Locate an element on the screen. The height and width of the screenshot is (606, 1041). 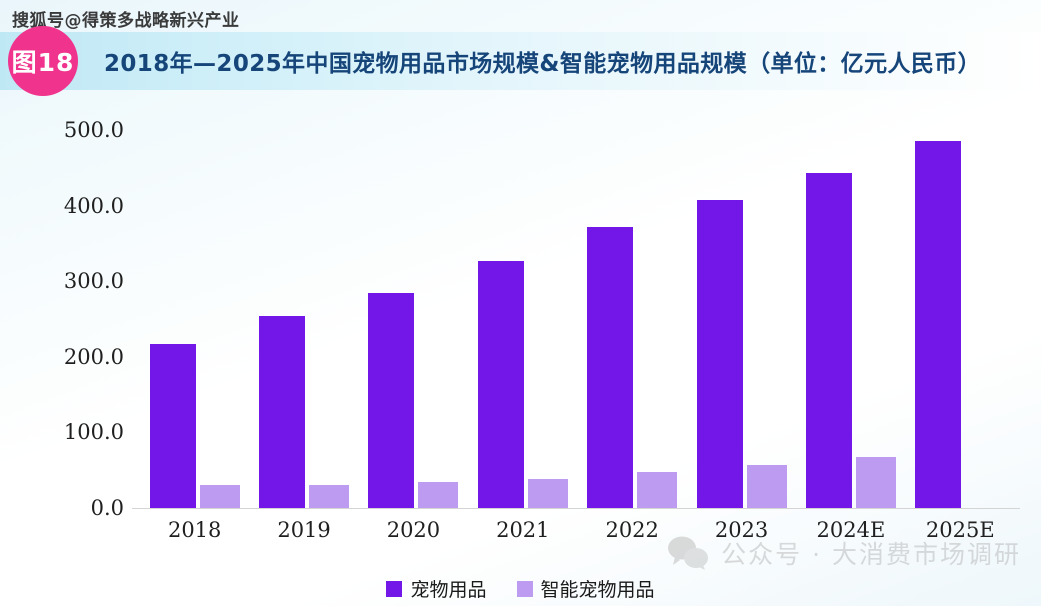
x-axis-labels: 2018 2019 2020 2021 2022 2023 2024E 2025E is located at coordinates (577, 538).